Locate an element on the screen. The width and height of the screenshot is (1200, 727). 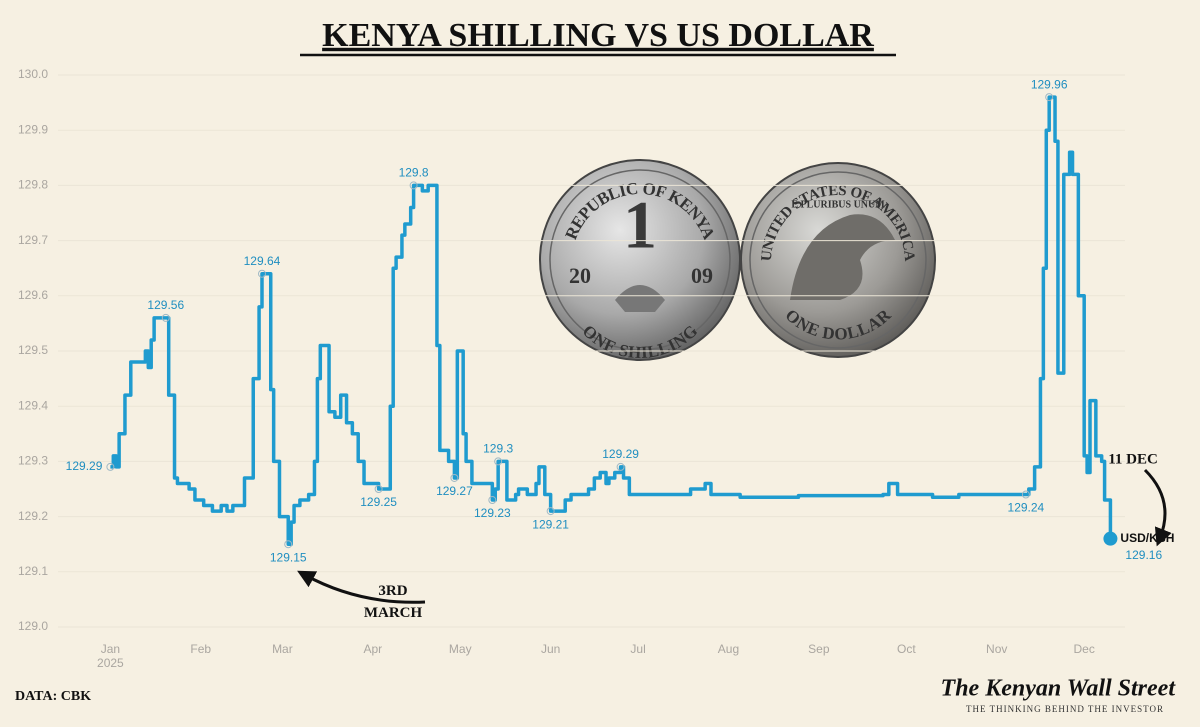
annotation: 3RD MARCH is located at coordinates (393, 602).